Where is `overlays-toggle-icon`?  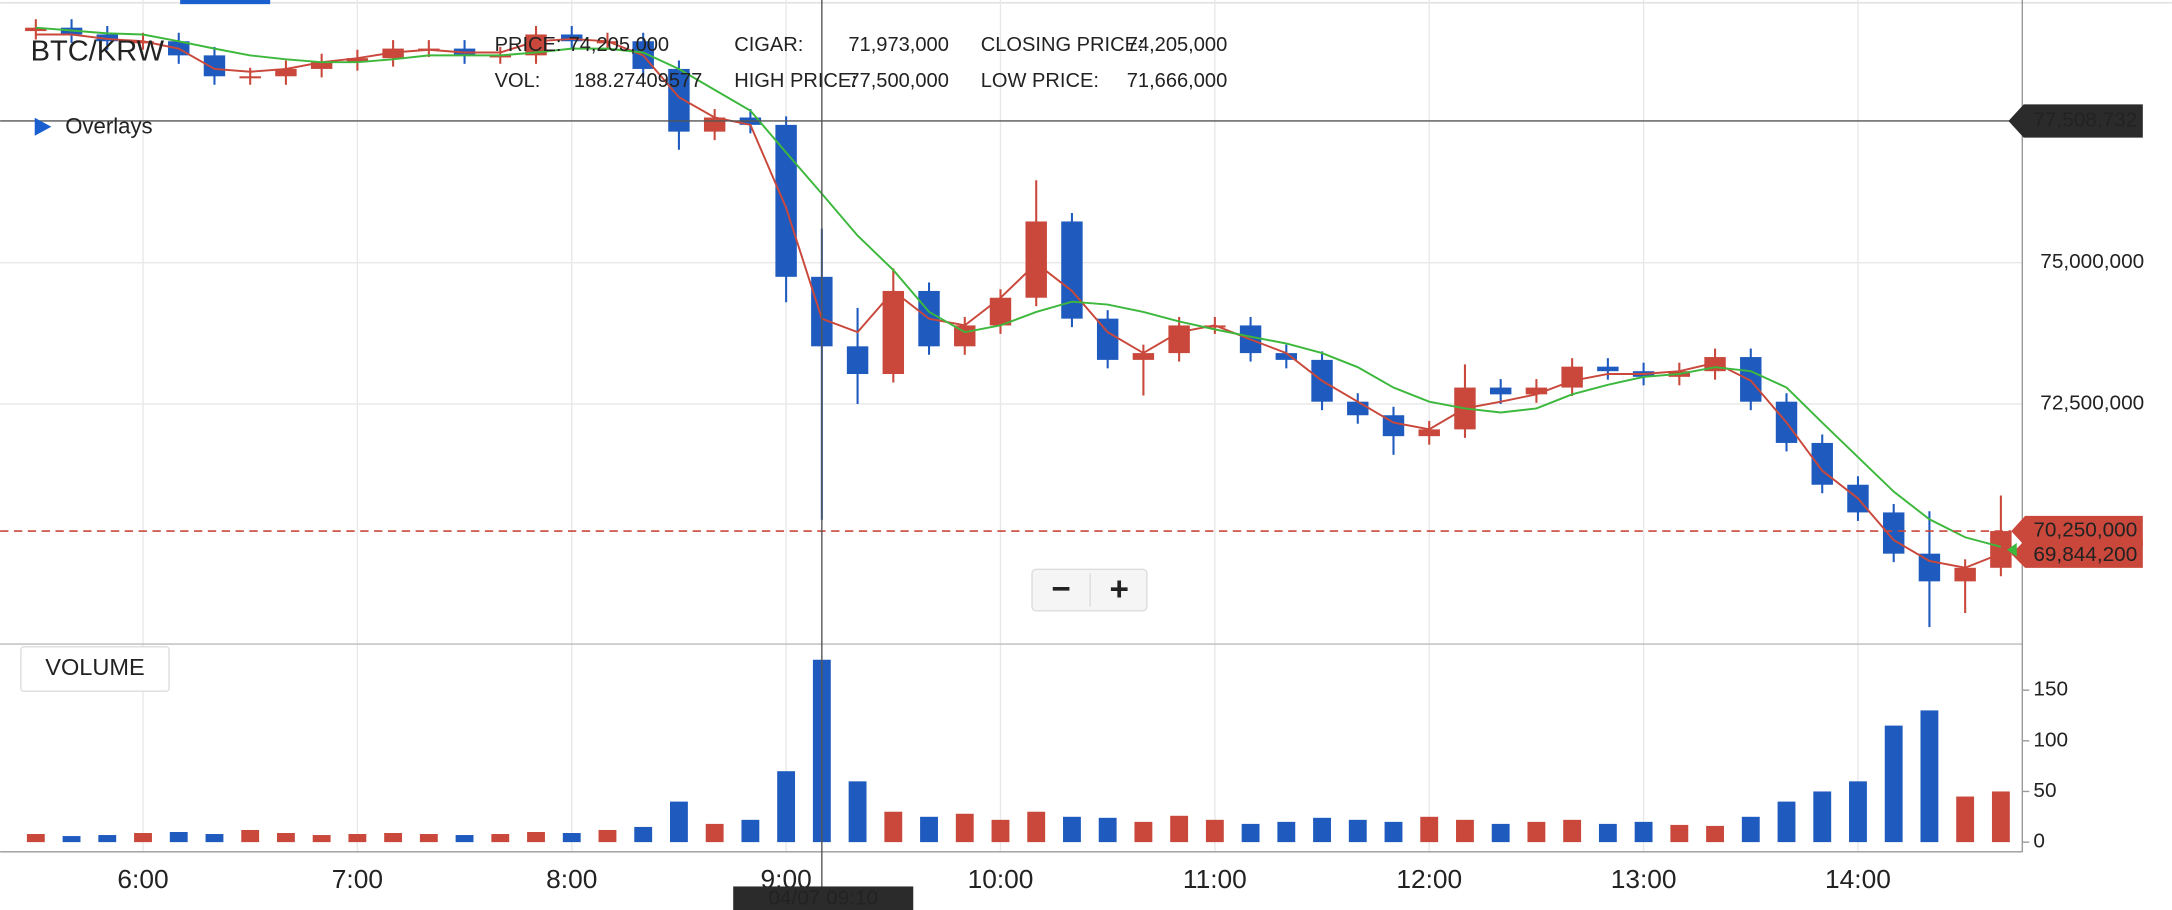
overlays-toggle-icon is located at coordinates (43, 126).